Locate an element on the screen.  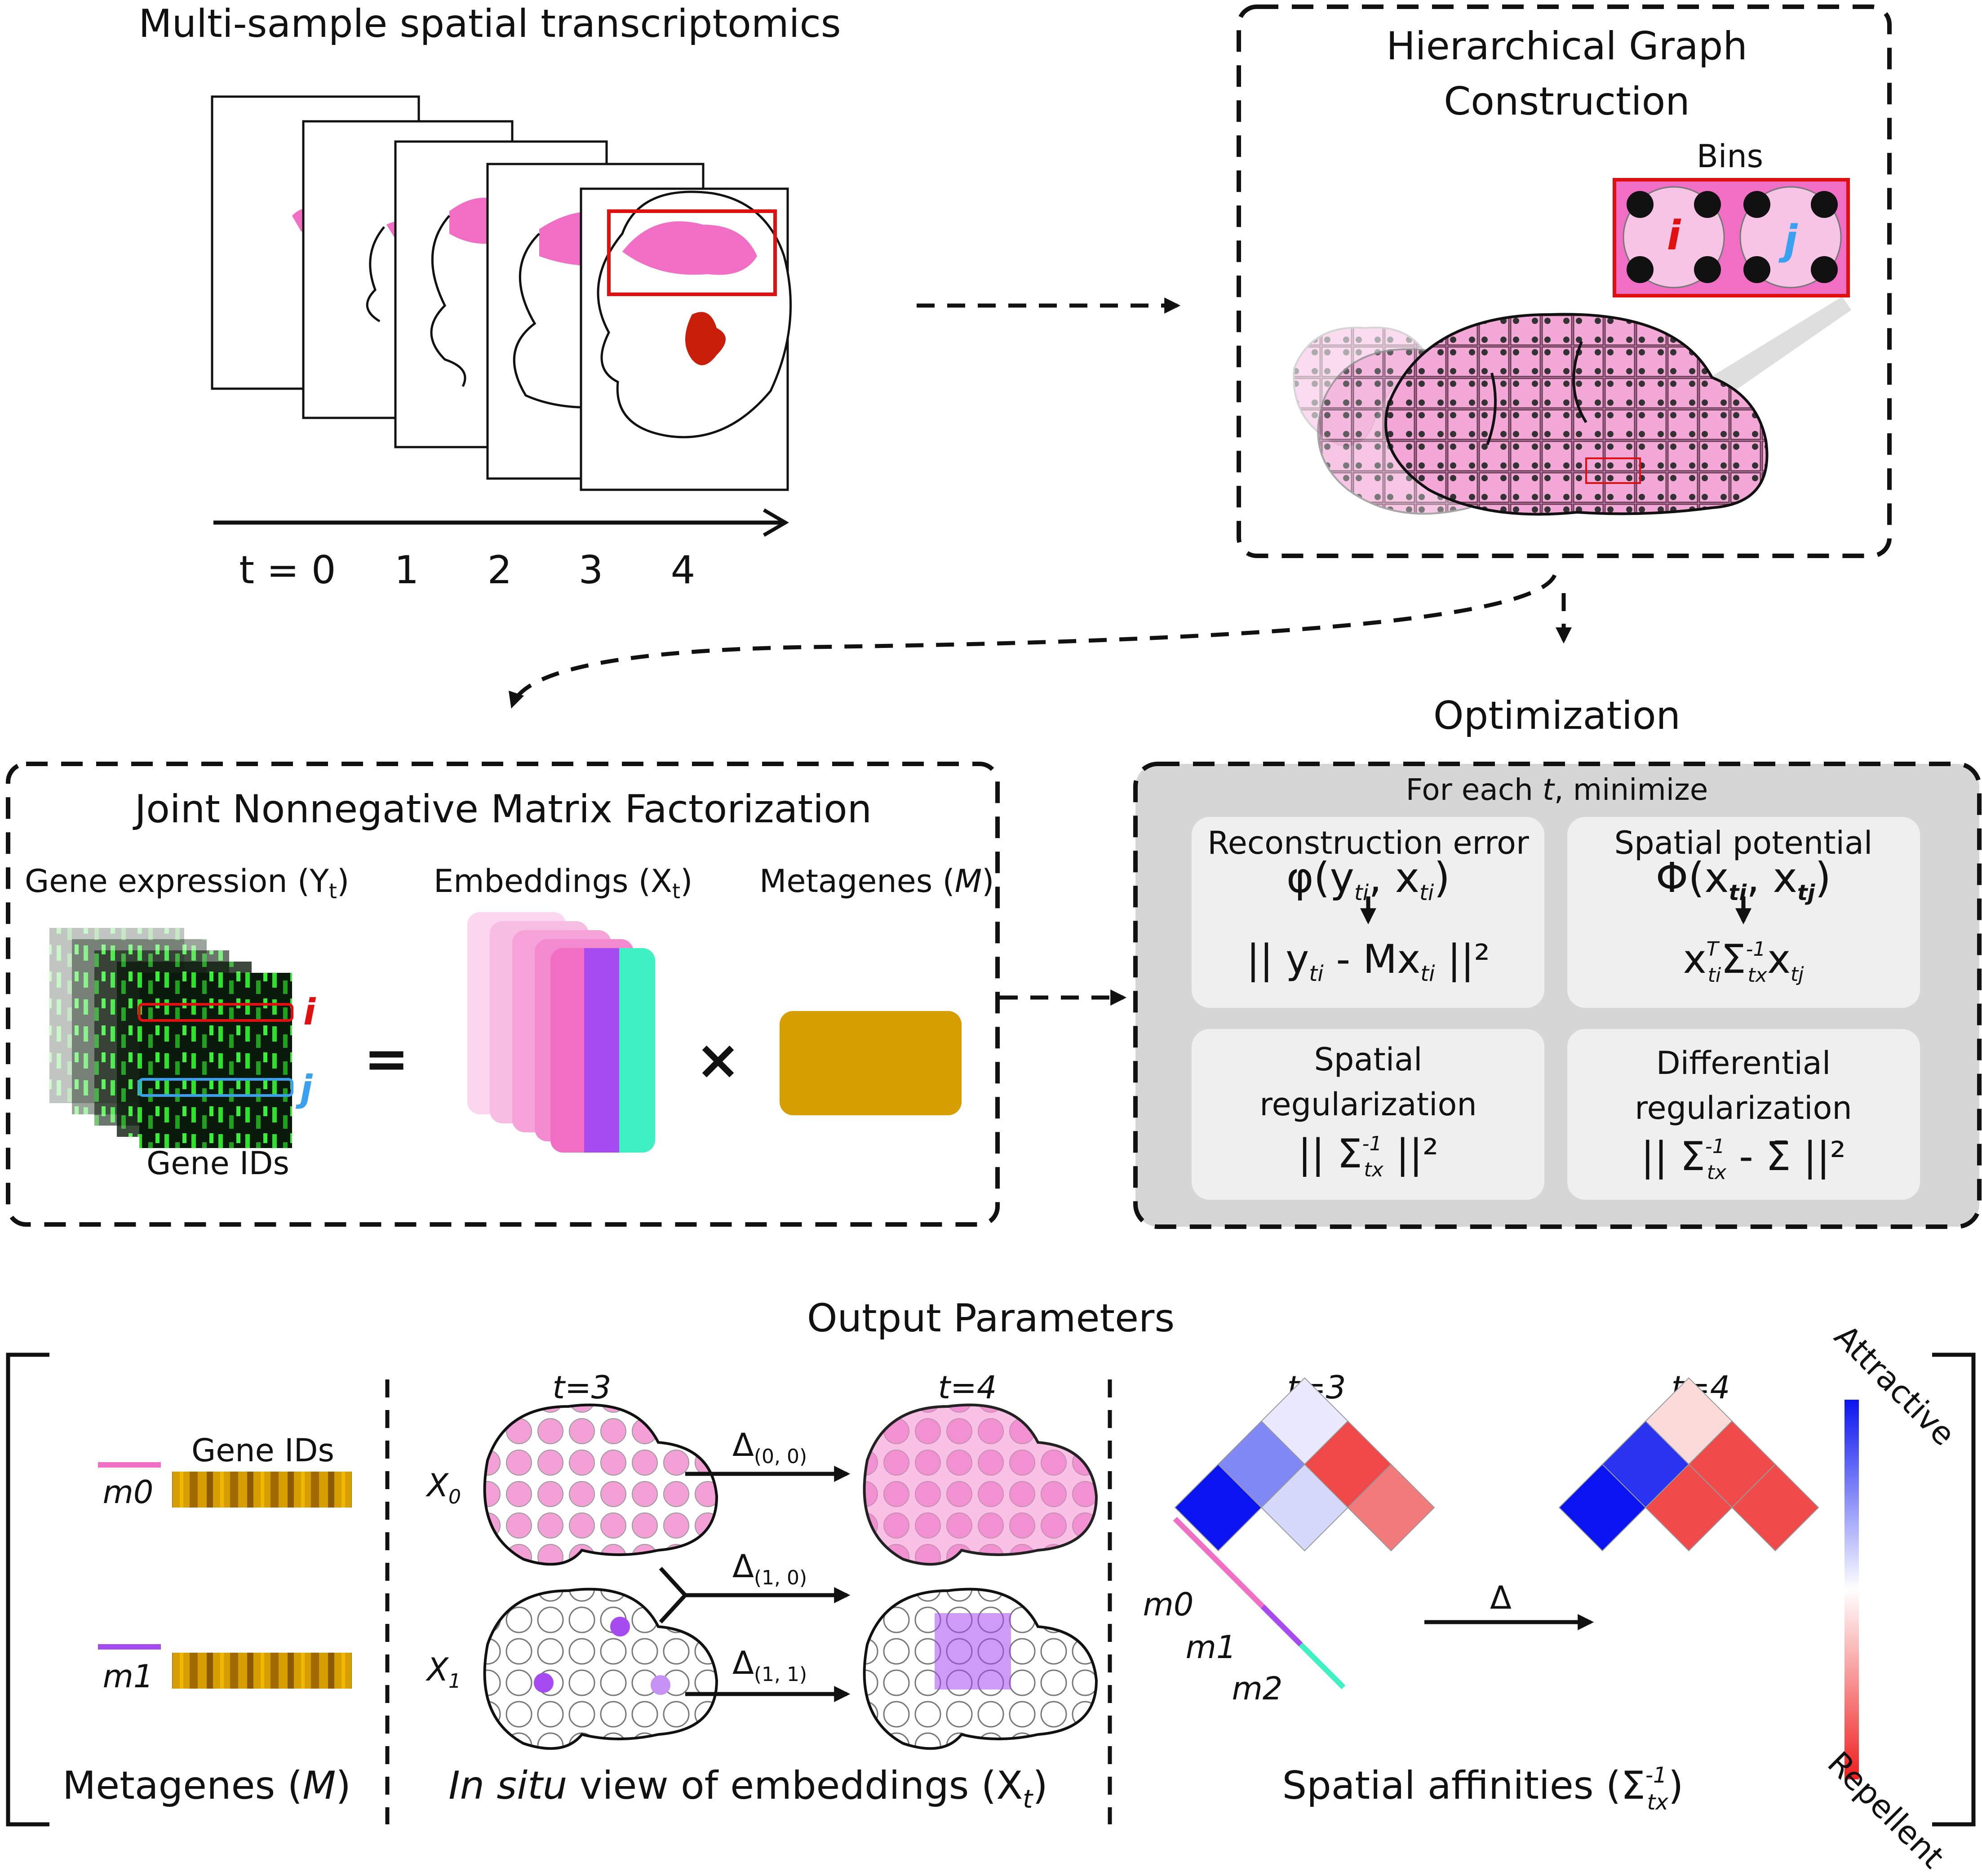
m0-label: m0 is located at coordinates (128, 1492).